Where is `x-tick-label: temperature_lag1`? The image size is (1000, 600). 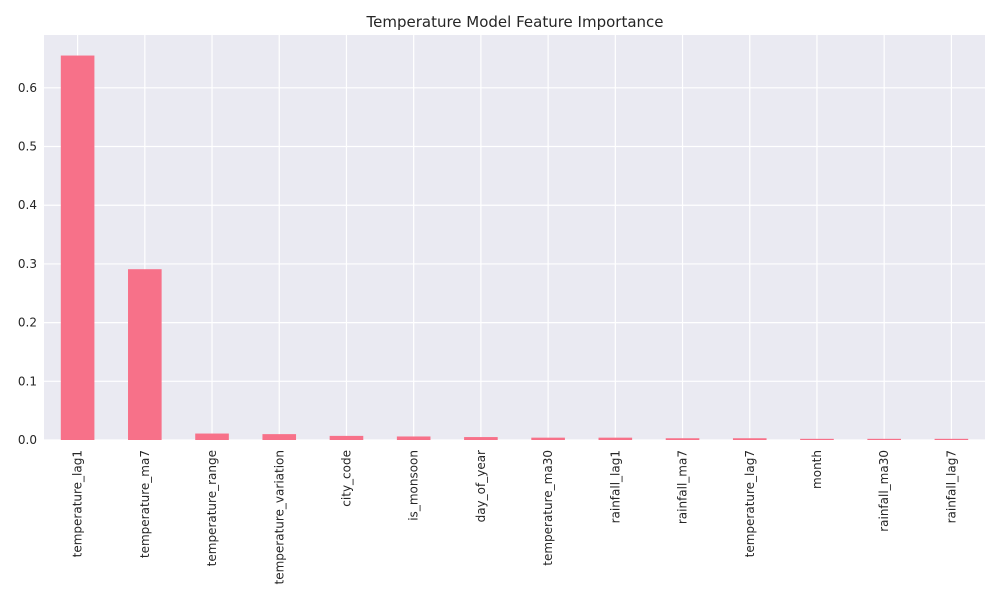
x-tick-label: temperature_lag1 is located at coordinates (78, 503).